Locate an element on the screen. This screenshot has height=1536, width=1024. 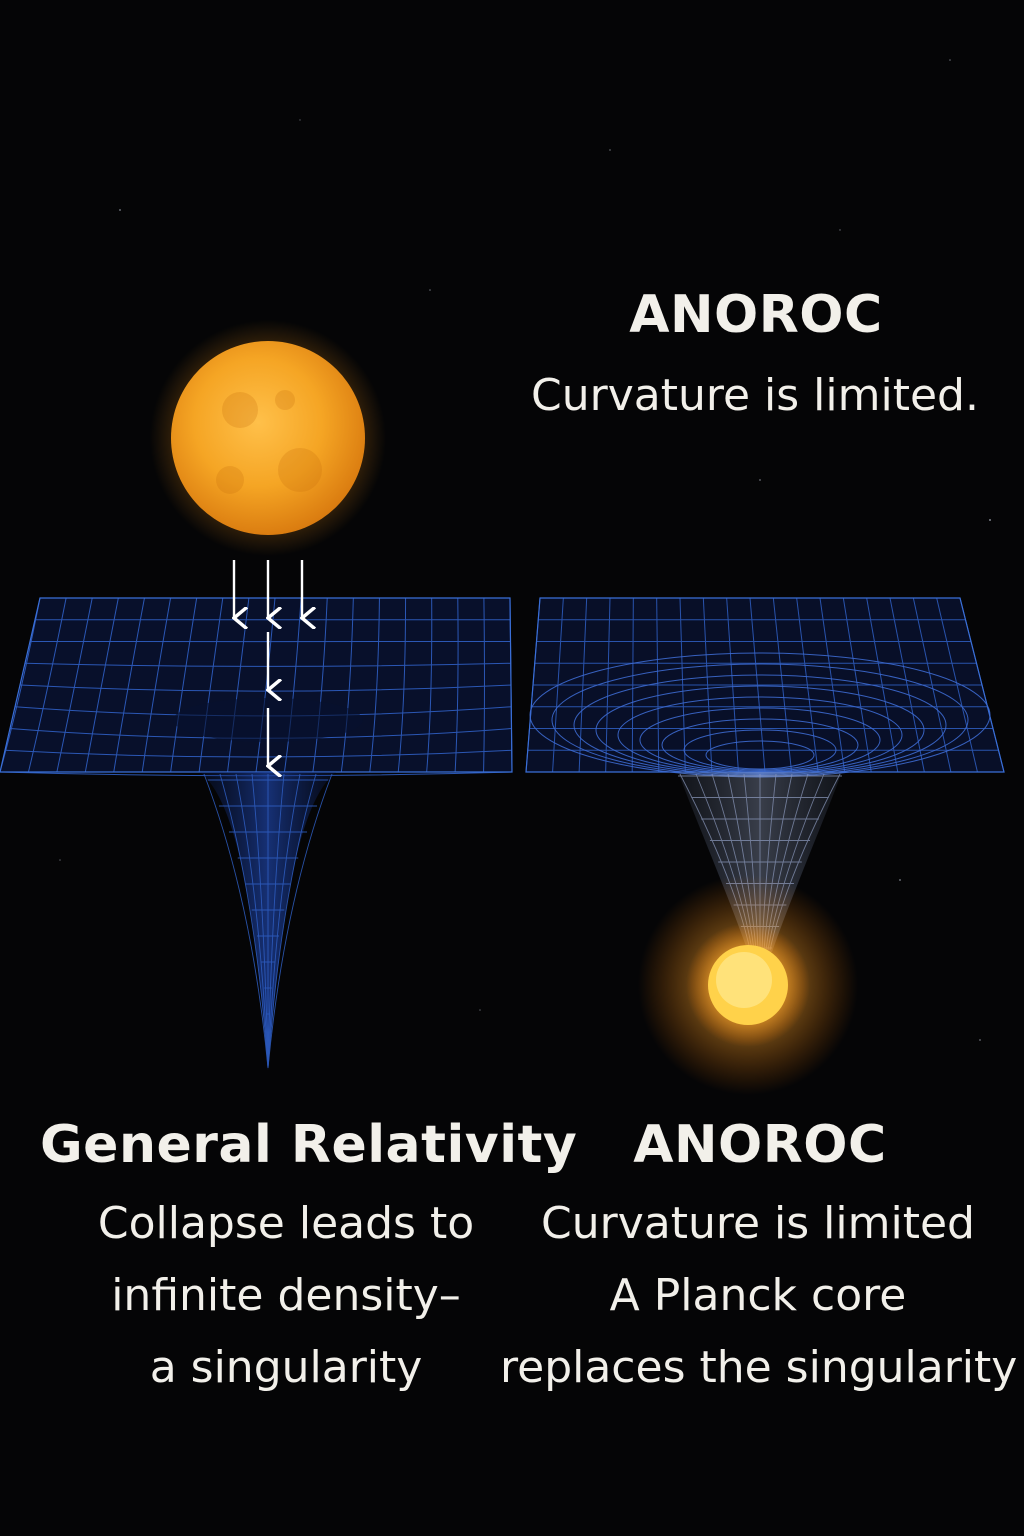
left-line-2: infinite density– is located at coordinates (286, 1295).